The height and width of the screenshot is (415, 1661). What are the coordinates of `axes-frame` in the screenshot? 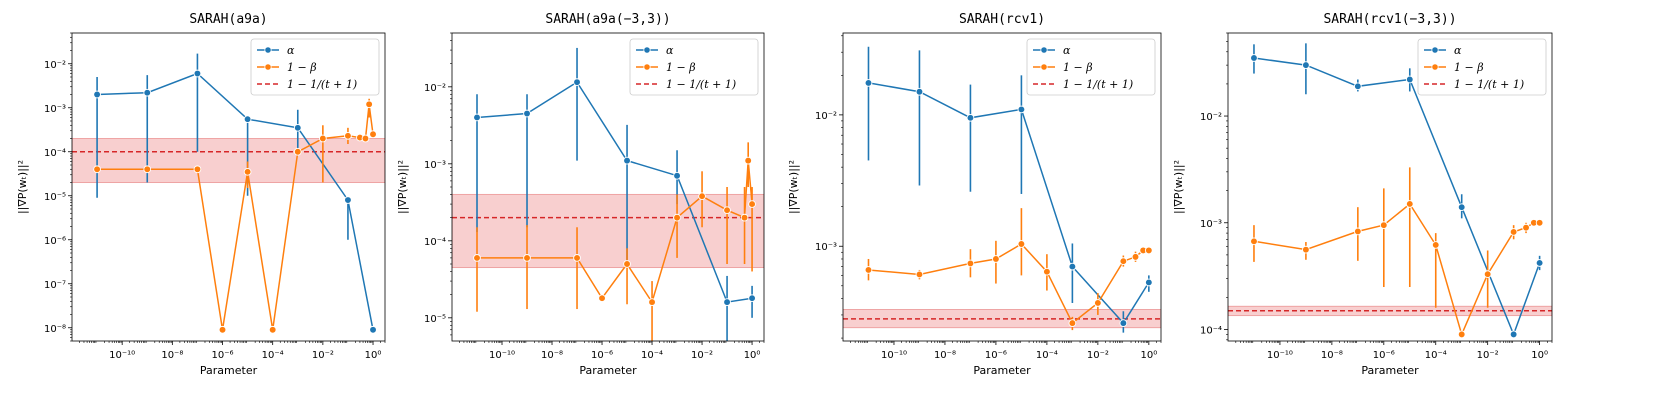 It's located at (1390, 187).